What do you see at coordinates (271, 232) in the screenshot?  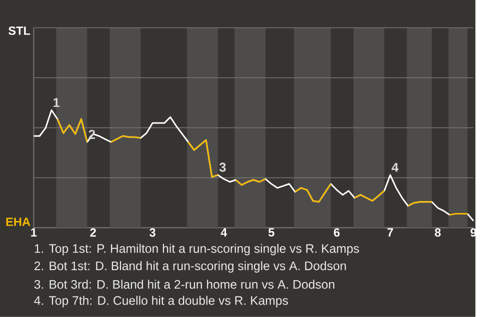 I see `x-tick-label: 5` at bounding box center [271, 232].